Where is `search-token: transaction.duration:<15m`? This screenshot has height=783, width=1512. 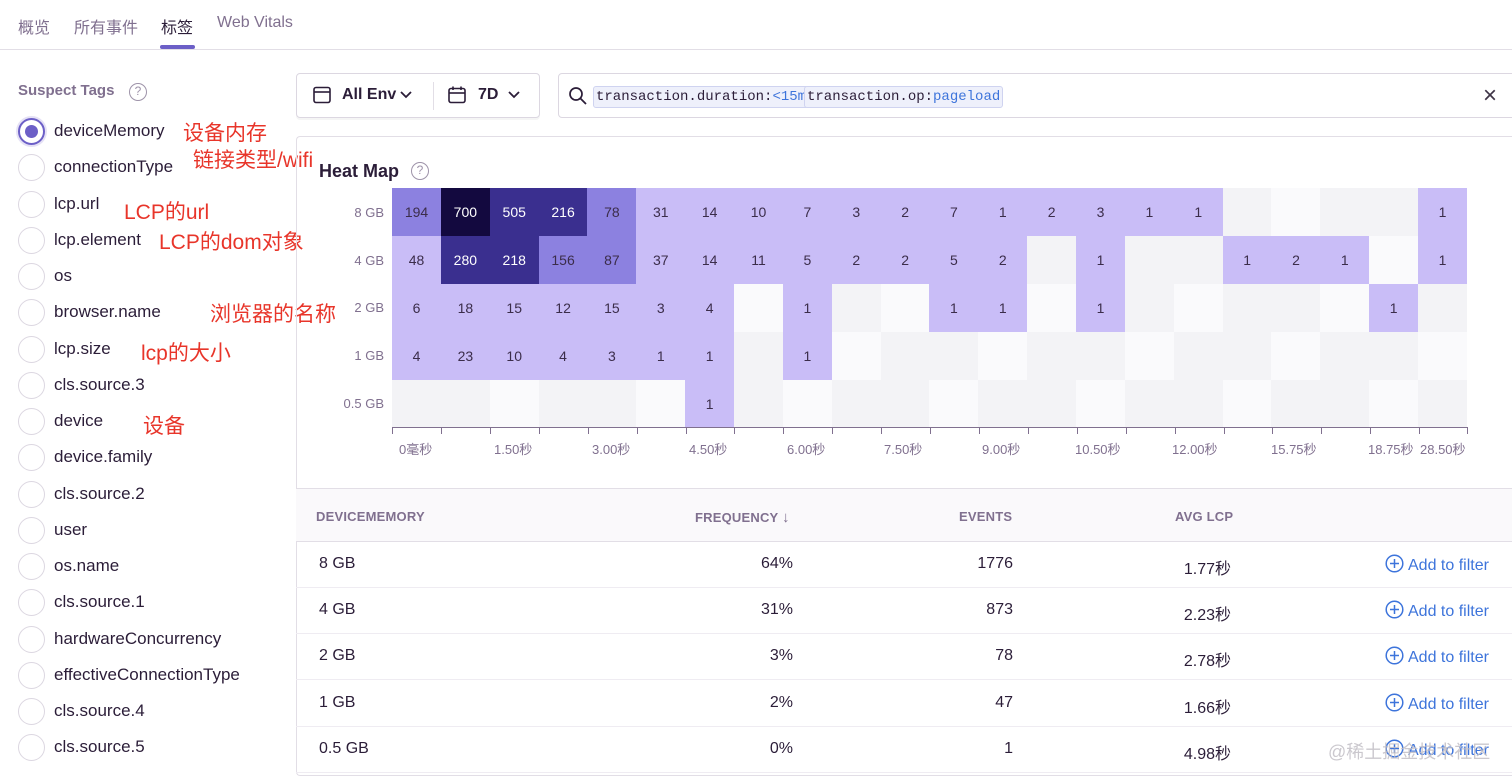
search-token: transaction.duration:<15m is located at coordinates (701, 97).